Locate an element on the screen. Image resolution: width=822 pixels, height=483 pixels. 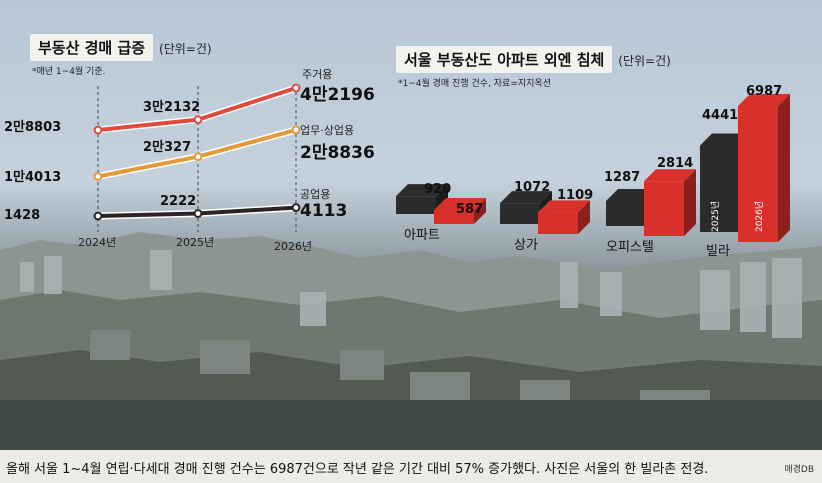
left-chart-title: 부동산 경매 급증 is located at coordinates (92, 47).